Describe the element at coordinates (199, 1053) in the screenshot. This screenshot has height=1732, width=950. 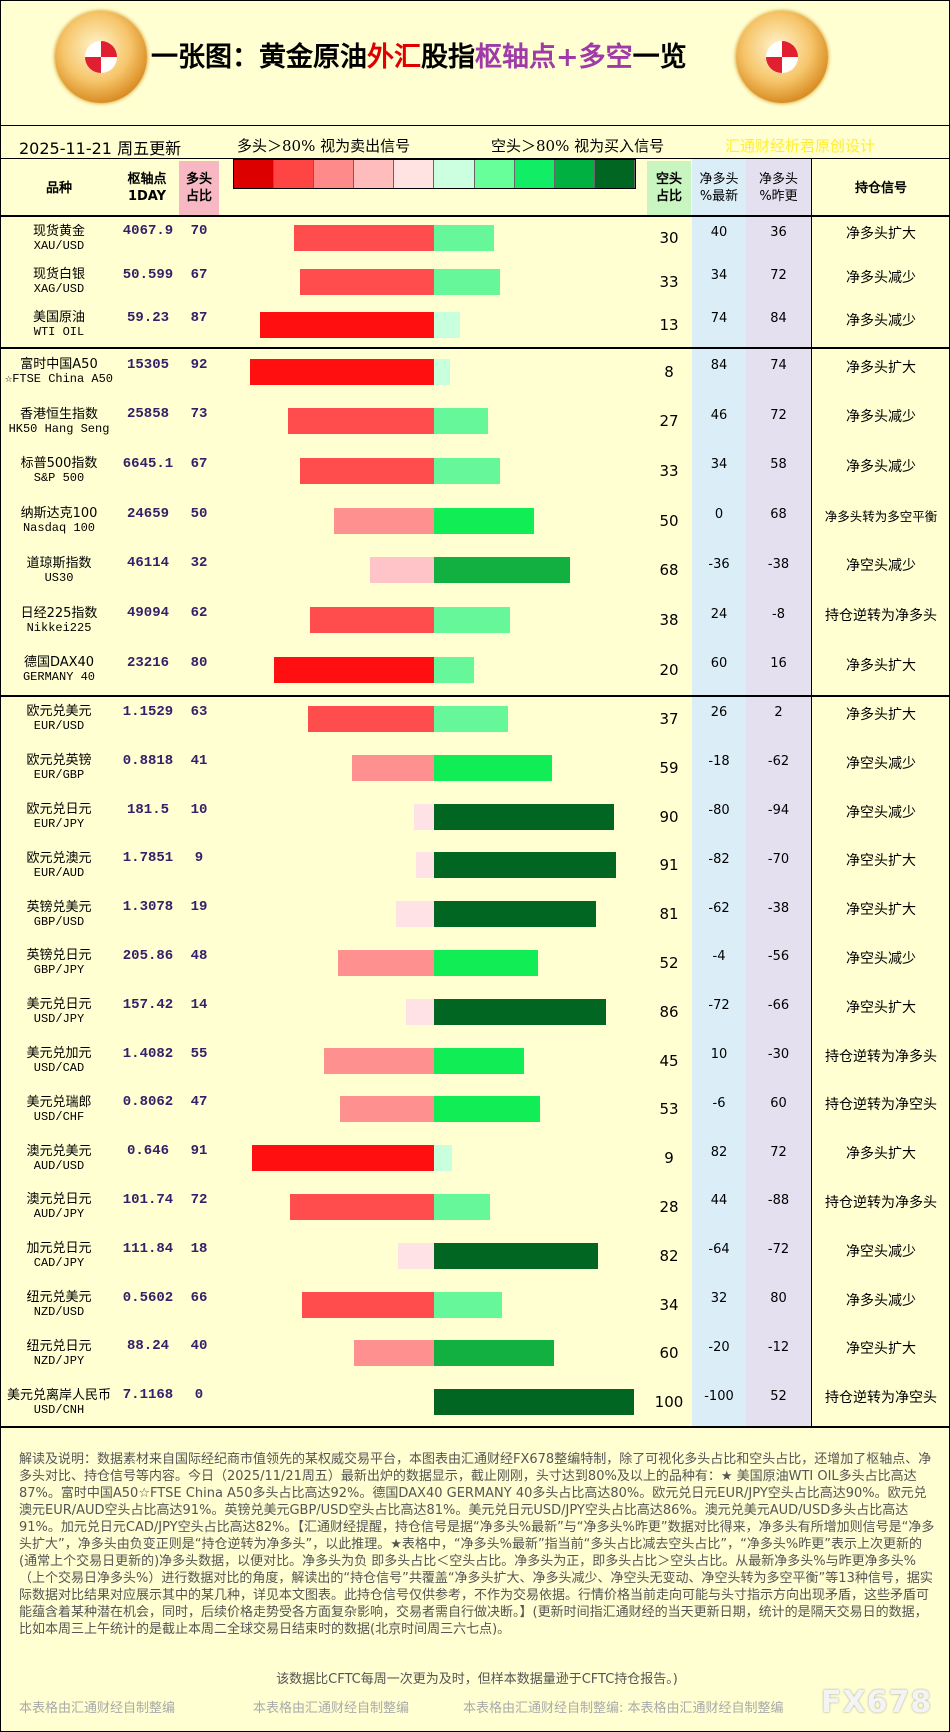
I see `long-pct: 55` at that location.